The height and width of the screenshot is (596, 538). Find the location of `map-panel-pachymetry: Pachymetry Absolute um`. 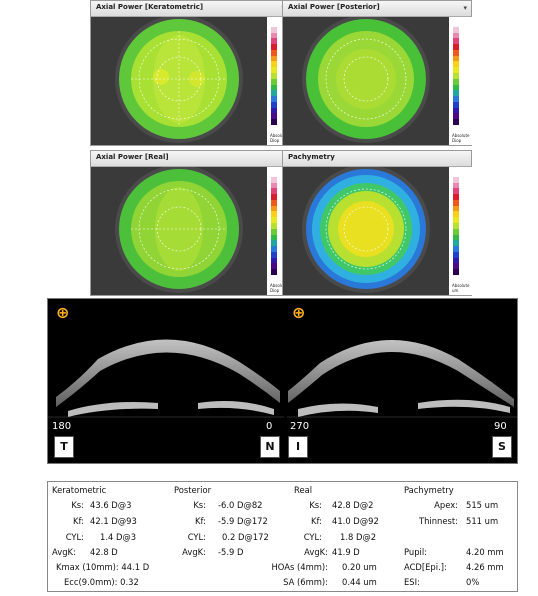

map-panel-pachymetry: Pachymetry Absolute um is located at coordinates (377, 223).